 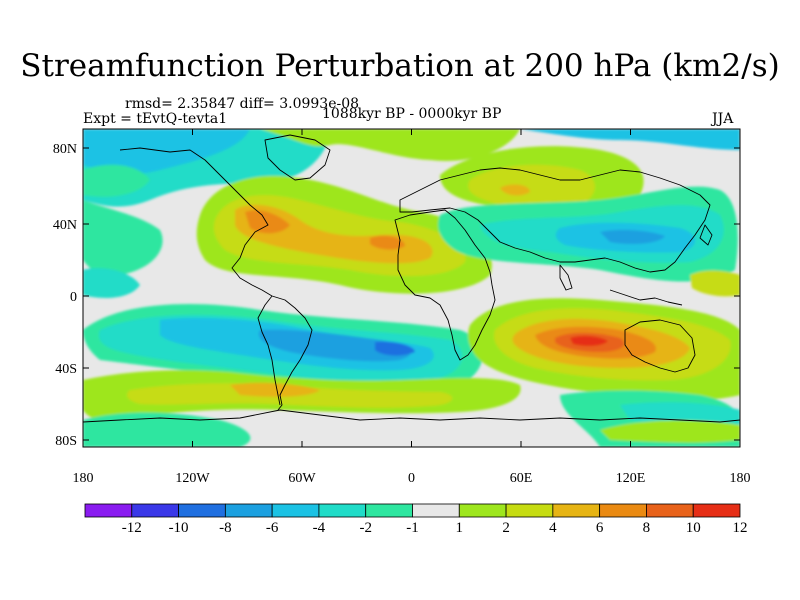 What do you see at coordinates (302, 478) in the screenshot?
I see `lon-label: 60W` at bounding box center [302, 478].